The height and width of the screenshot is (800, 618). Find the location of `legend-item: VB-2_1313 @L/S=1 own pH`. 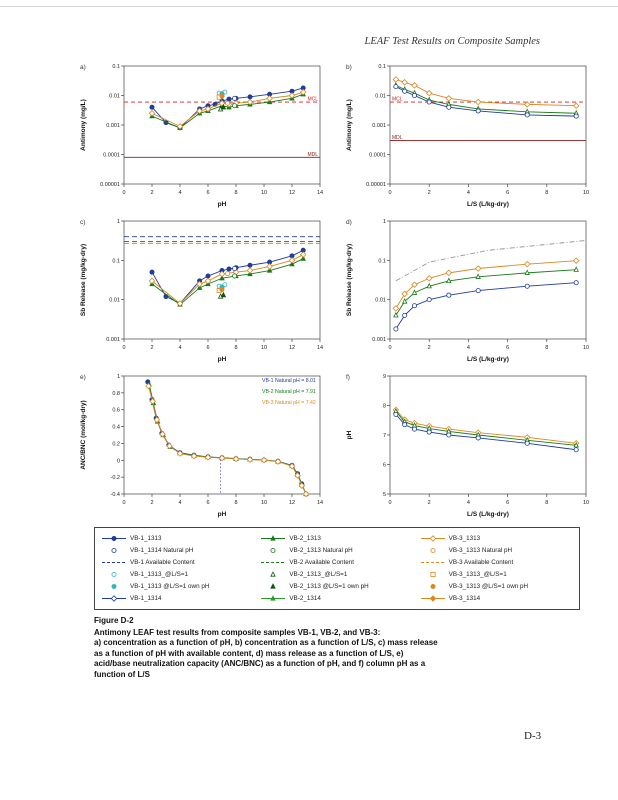

legend-item: VB-2_1313 @L/S=1 own pH is located at coordinates (336, 586).